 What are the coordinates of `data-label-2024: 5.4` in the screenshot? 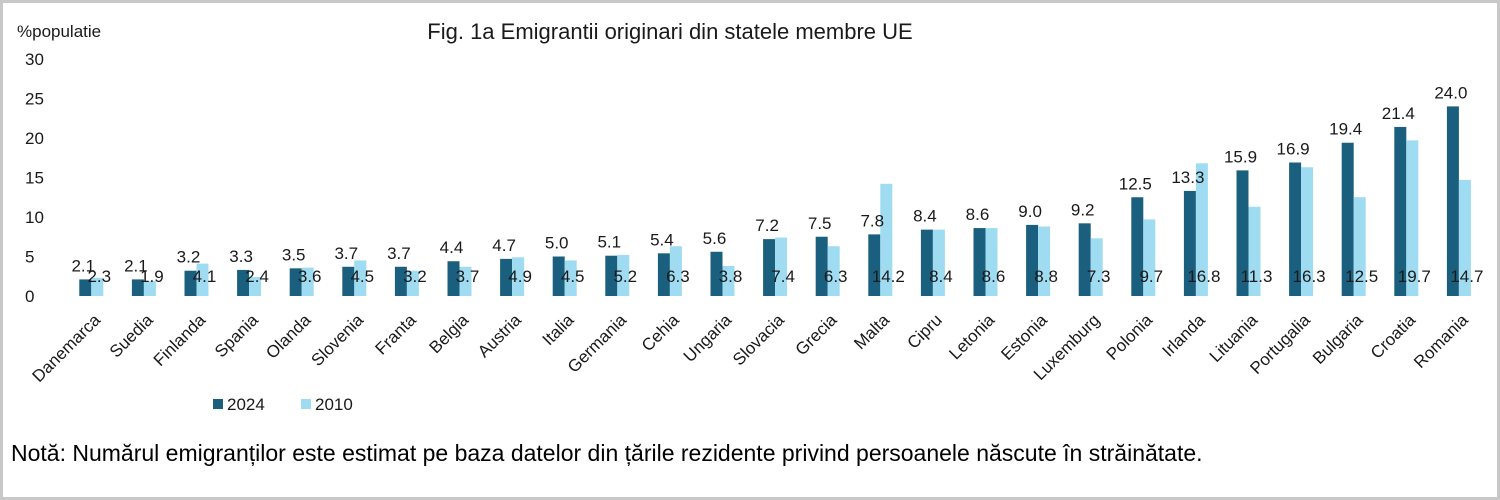 It's located at (662, 239).